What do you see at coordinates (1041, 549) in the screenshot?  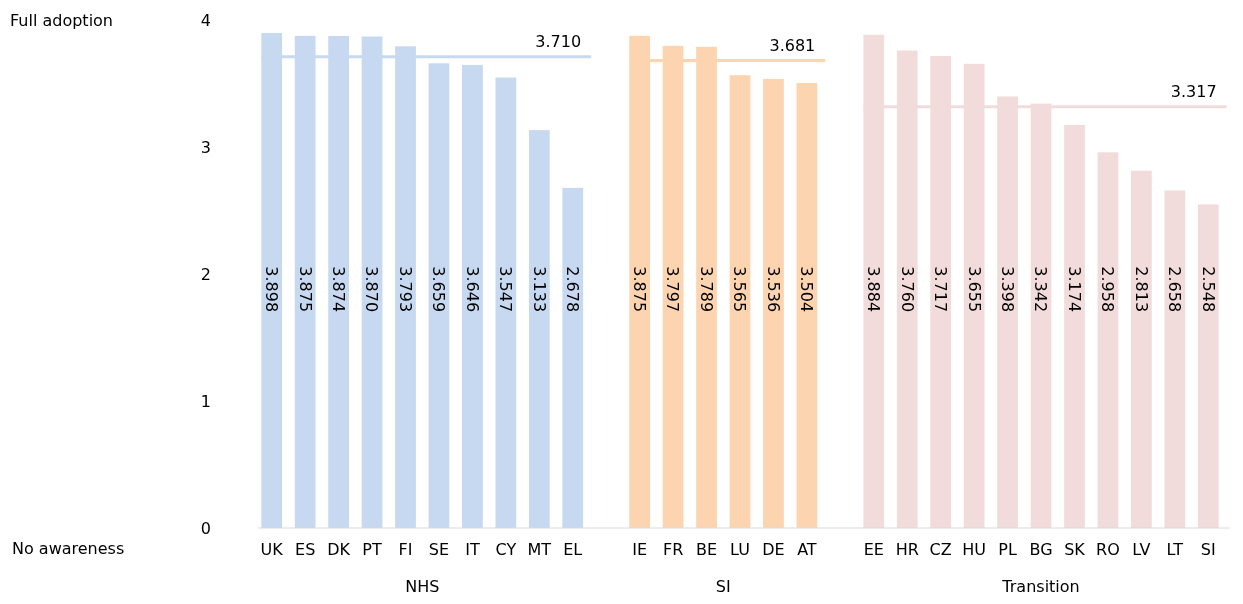 I see `x-tick-label: BG` at bounding box center [1041, 549].